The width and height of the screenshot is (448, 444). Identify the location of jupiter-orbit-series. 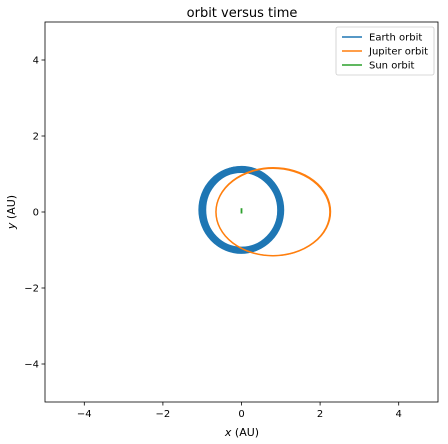
(273, 212).